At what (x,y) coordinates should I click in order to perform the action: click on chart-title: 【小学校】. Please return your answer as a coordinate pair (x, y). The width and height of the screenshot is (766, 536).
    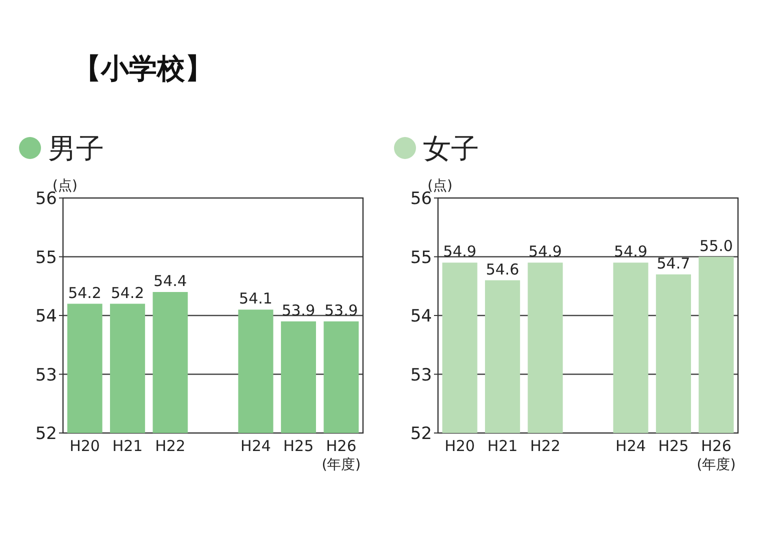
    Looking at the image, I should click on (143, 68).